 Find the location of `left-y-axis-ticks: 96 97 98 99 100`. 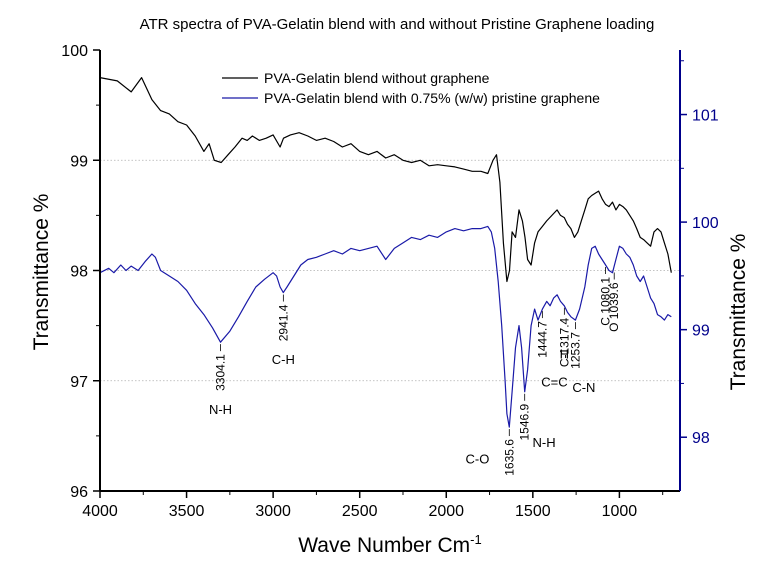

left-y-axis-ticks: 96 97 98 99 100 is located at coordinates (80, 272).